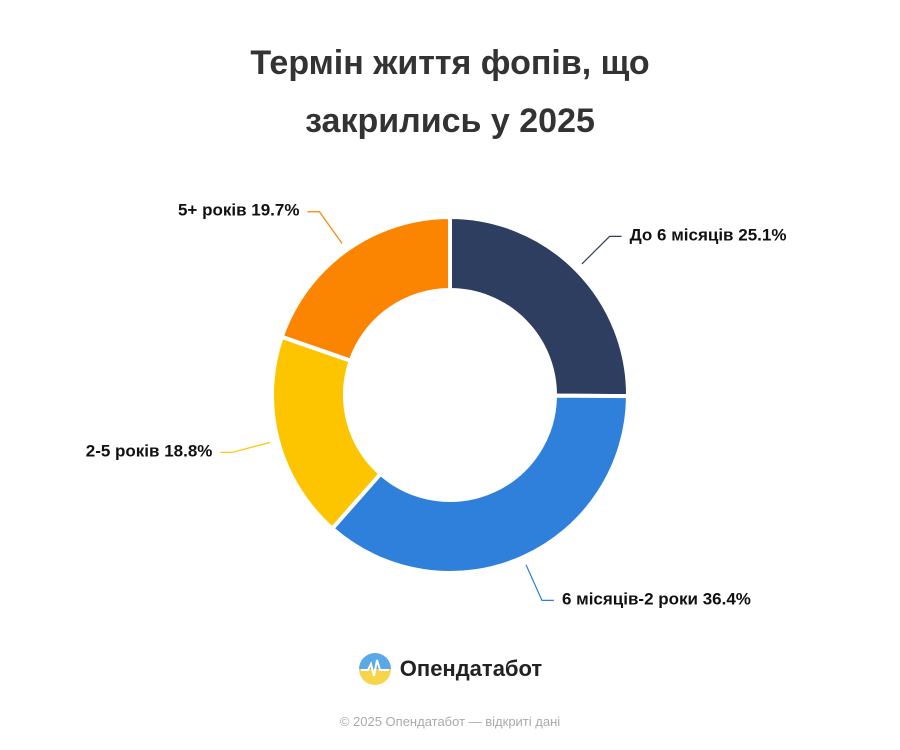 This screenshot has width=900, height=750. I want to click on category-label: 5+ років, so click(212, 210).